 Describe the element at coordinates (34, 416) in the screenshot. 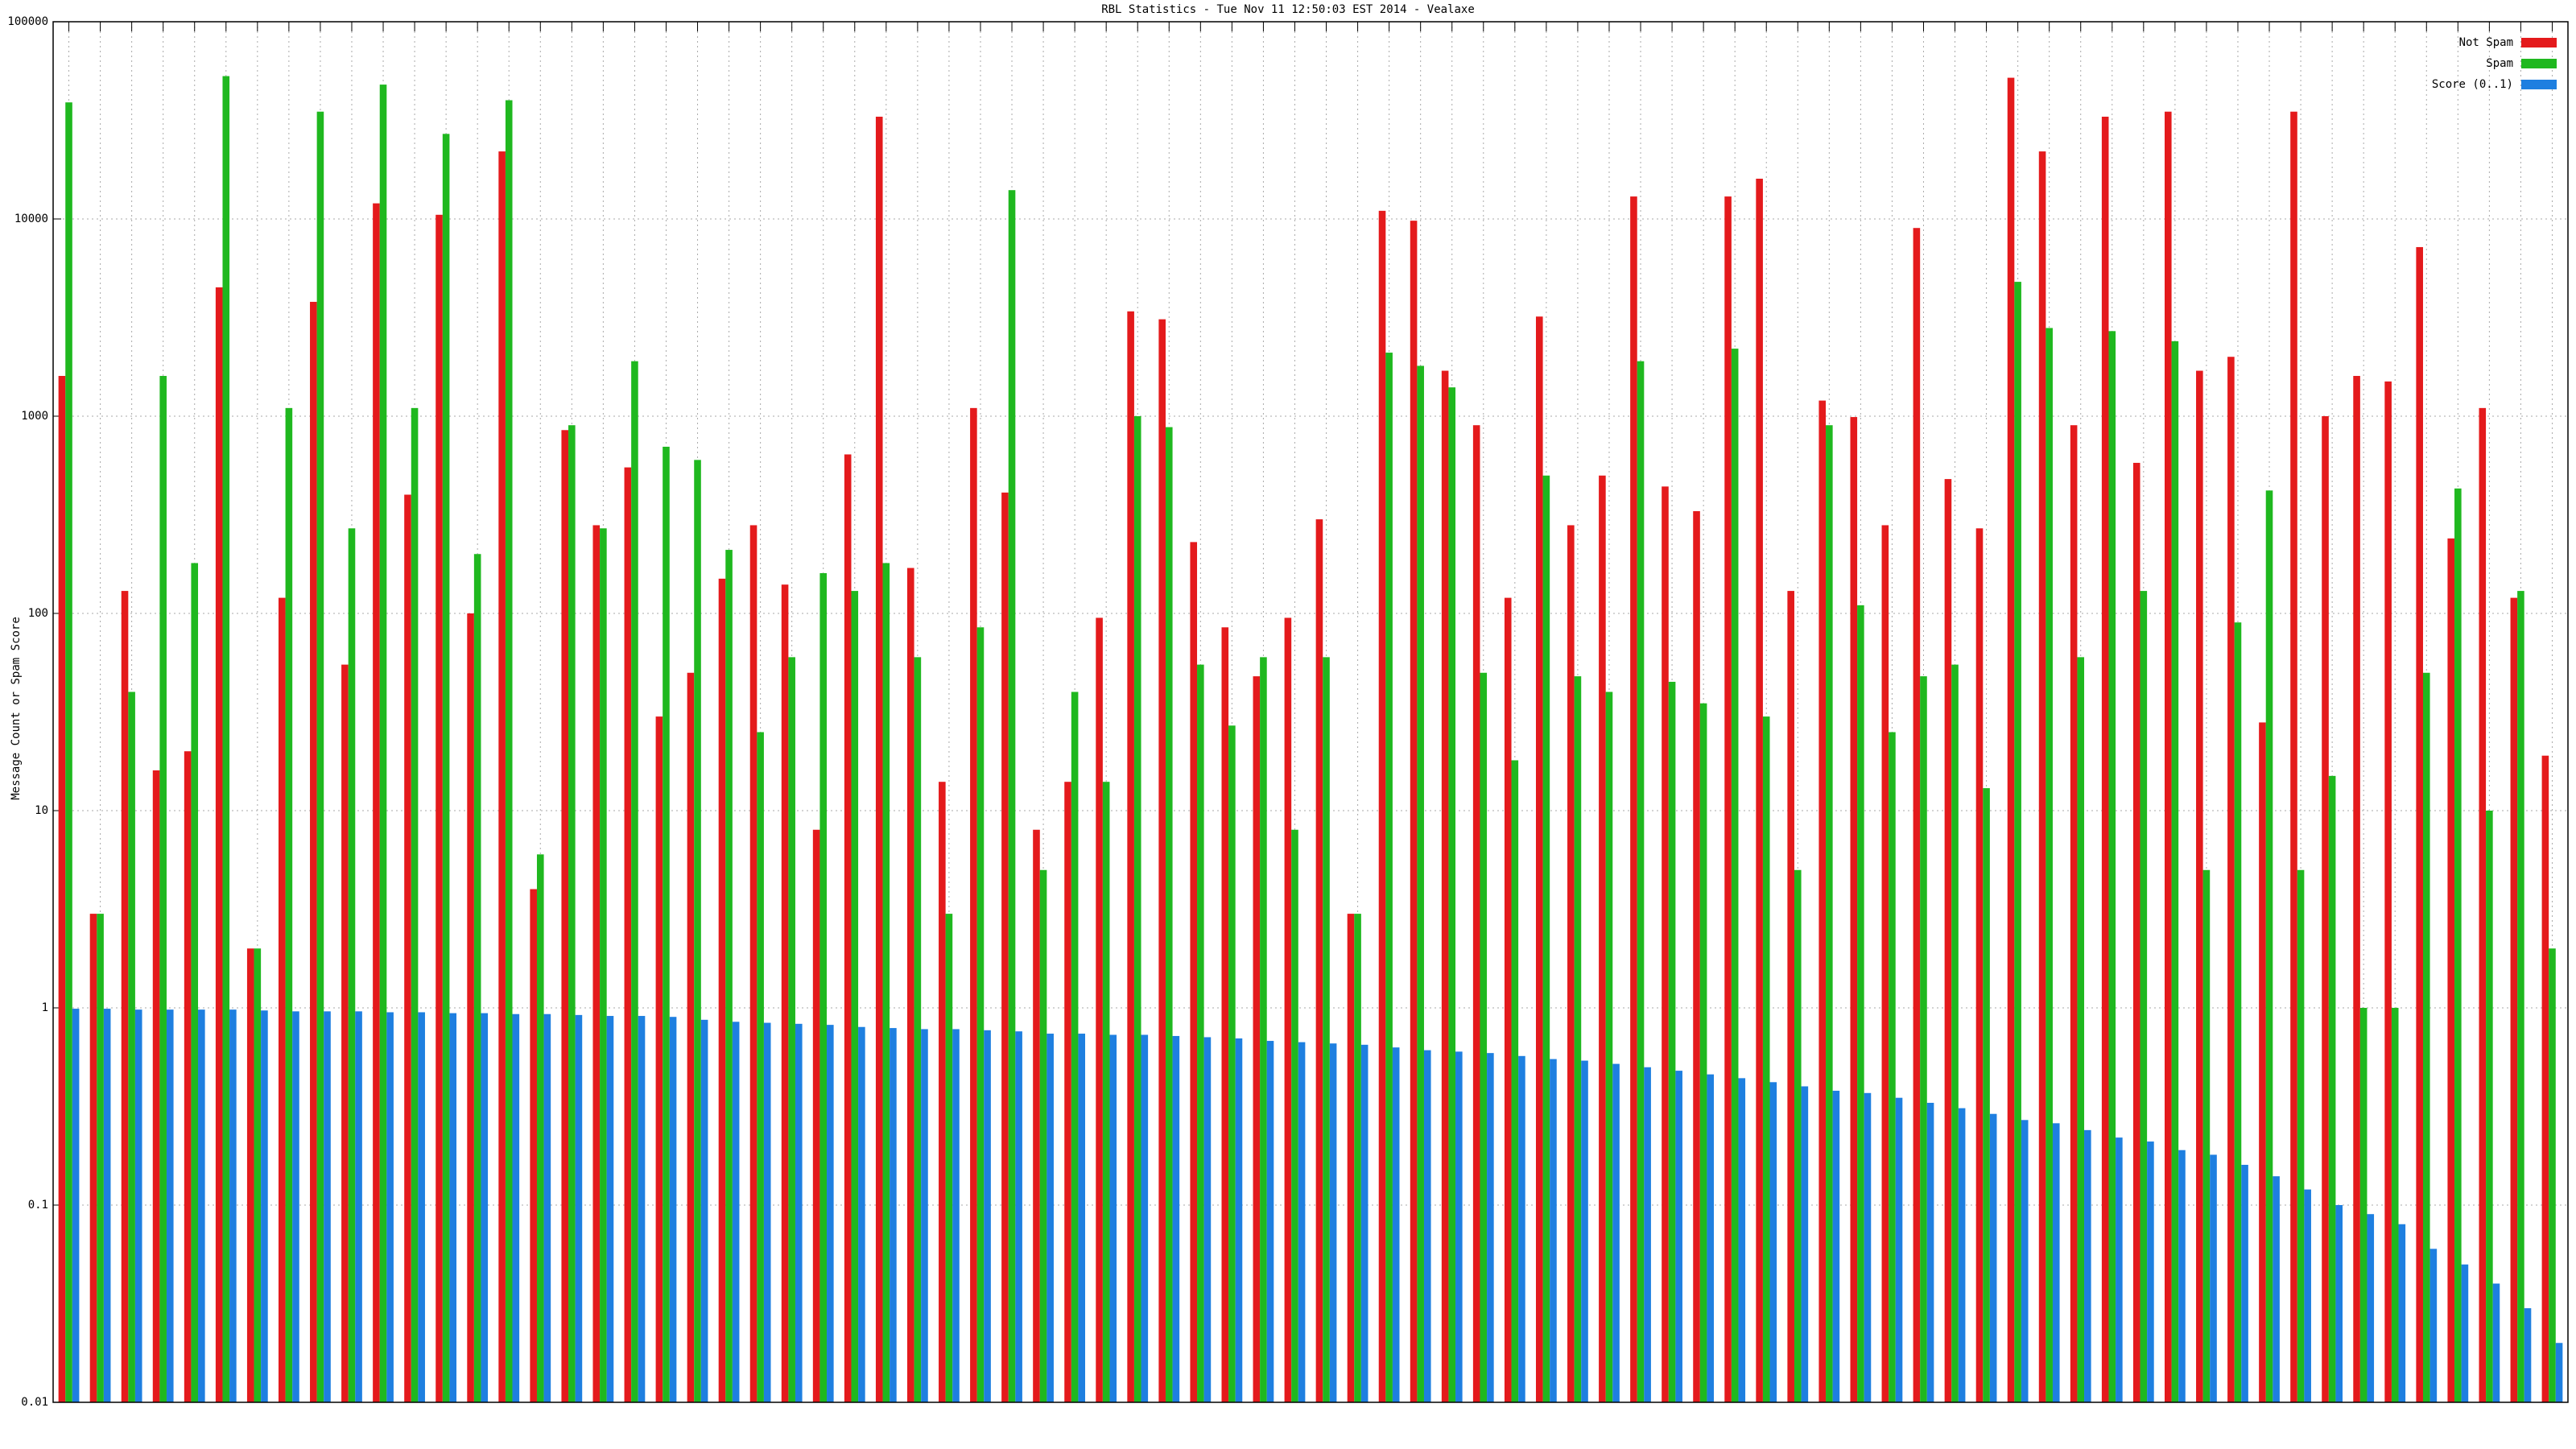

I see `y-tick-label: 1000` at that location.